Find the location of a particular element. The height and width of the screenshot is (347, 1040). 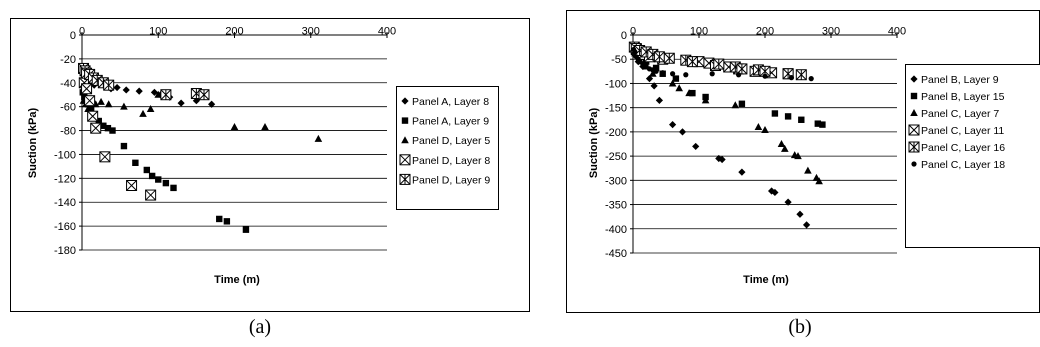

y-tick-label: -250 is located at coordinates (616, 157).